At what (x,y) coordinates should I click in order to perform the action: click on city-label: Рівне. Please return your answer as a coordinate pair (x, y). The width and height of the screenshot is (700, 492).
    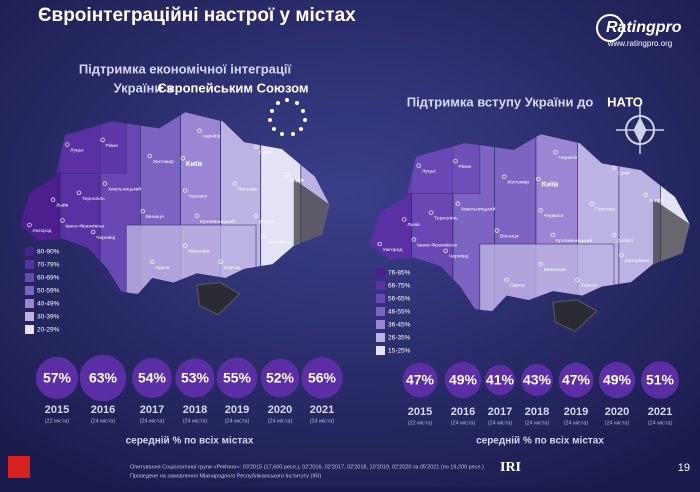
    Looking at the image, I should click on (112, 146).